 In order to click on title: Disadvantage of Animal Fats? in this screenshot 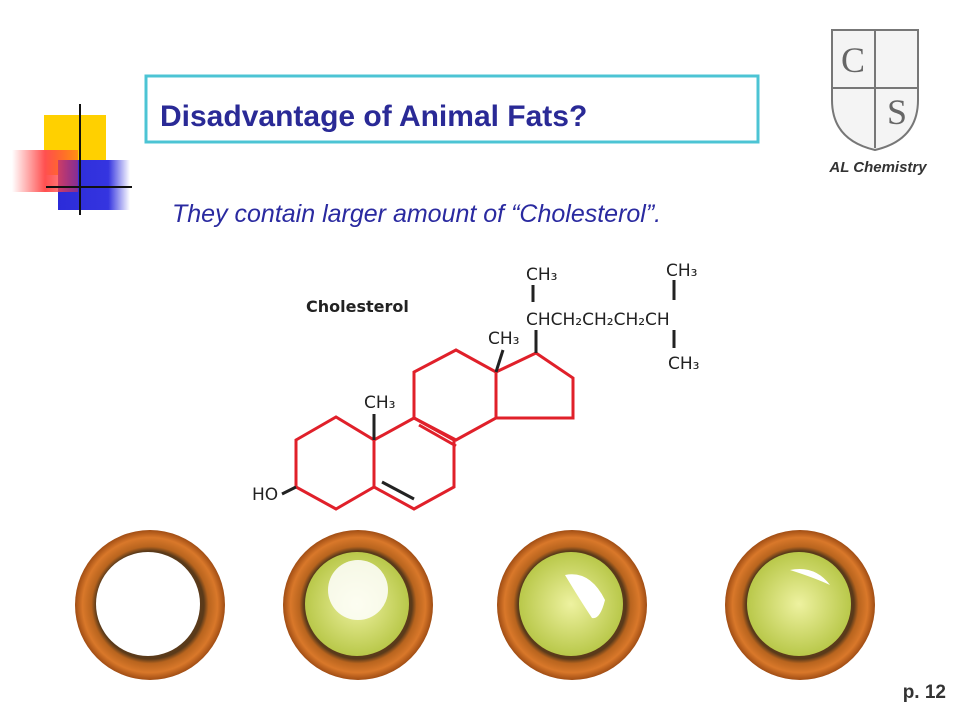, I will do `click(373, 116)`.